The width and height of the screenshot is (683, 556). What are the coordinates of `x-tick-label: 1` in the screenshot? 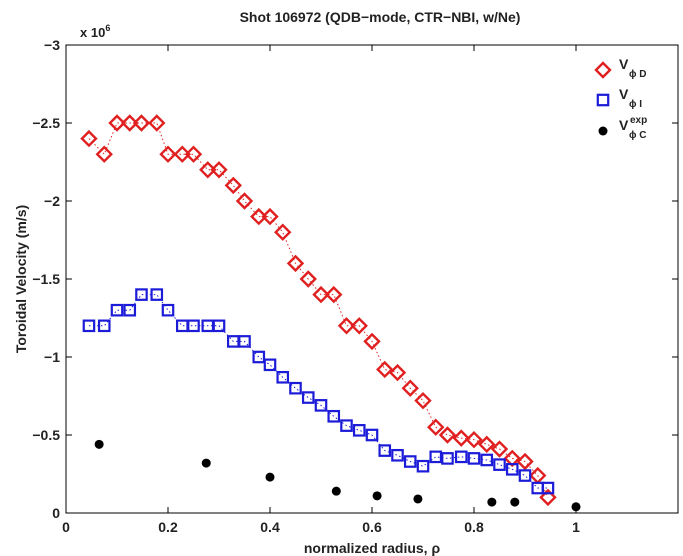 It's located at (576, 527).